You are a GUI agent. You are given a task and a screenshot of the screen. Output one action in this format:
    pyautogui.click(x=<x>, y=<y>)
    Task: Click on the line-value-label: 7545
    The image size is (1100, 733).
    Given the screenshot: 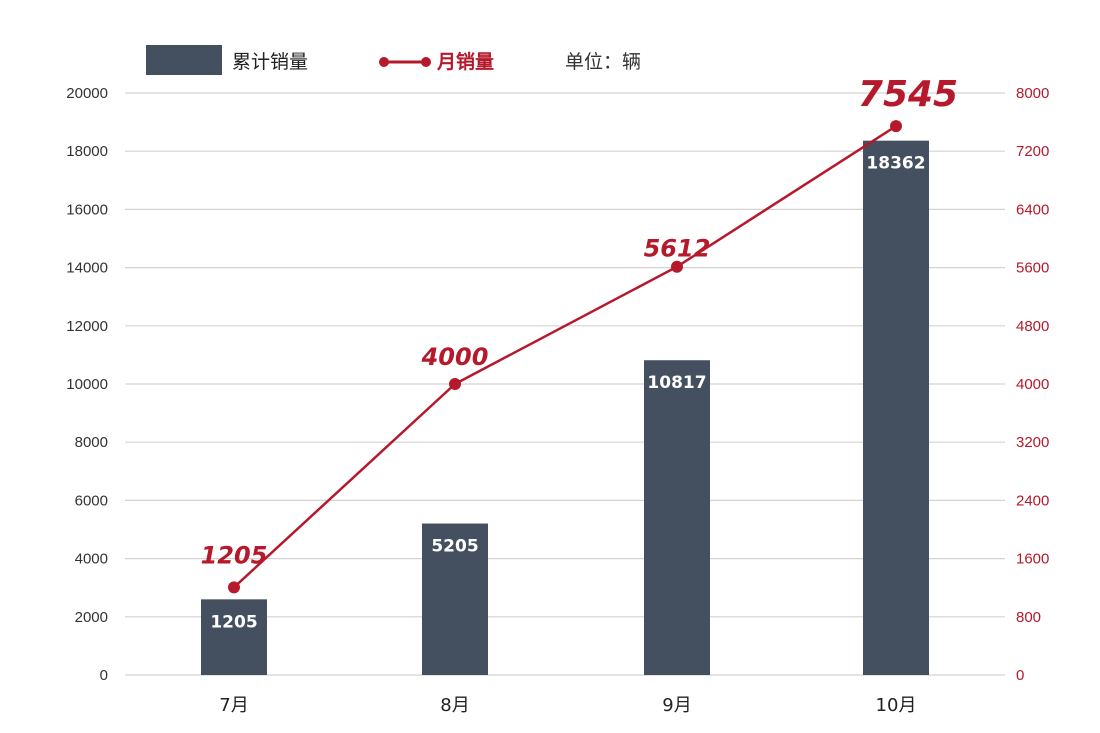 What is the action you would take?
    pyautogui.click(x=908, y=94)
    